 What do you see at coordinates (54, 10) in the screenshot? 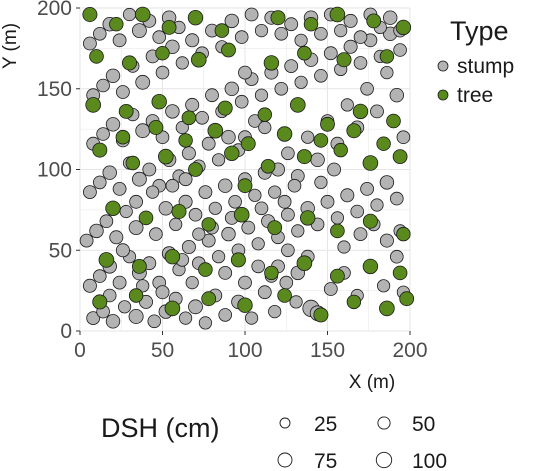
I see `y-tick-label: 200` at bounding box center [54, 10].